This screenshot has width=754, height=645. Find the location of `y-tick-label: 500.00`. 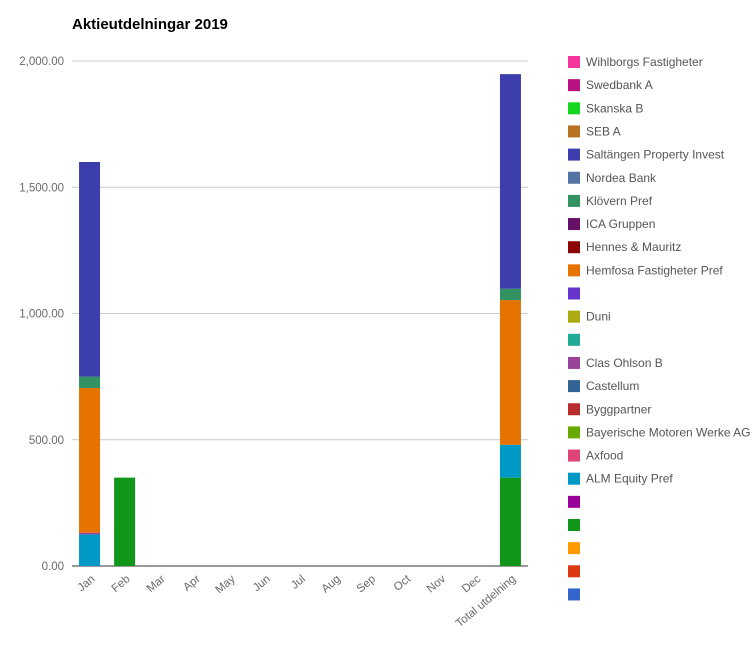

y-tick-label: 500.00 is located at coordinates (46, 441).